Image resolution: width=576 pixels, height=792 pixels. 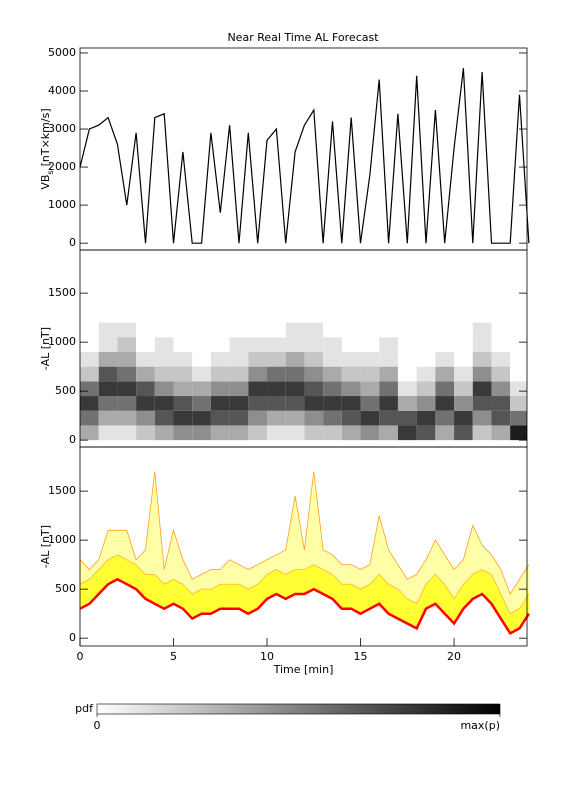 I want to click on y-tick-label: 500, so click(x=65, y=588).